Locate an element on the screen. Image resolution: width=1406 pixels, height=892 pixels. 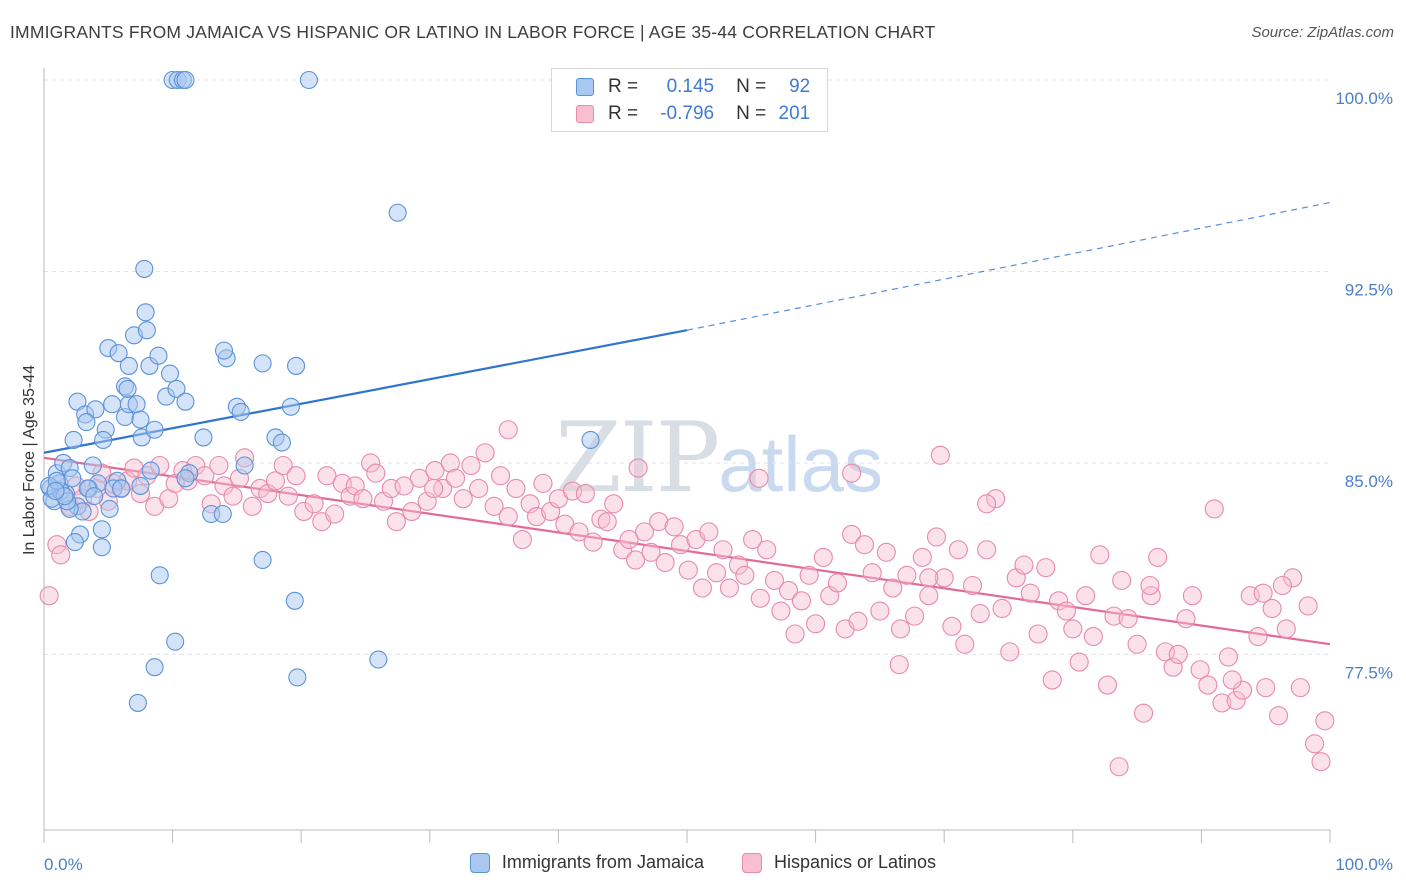
y-tick-label: 77.5% is located at coordinates (1369, 672).